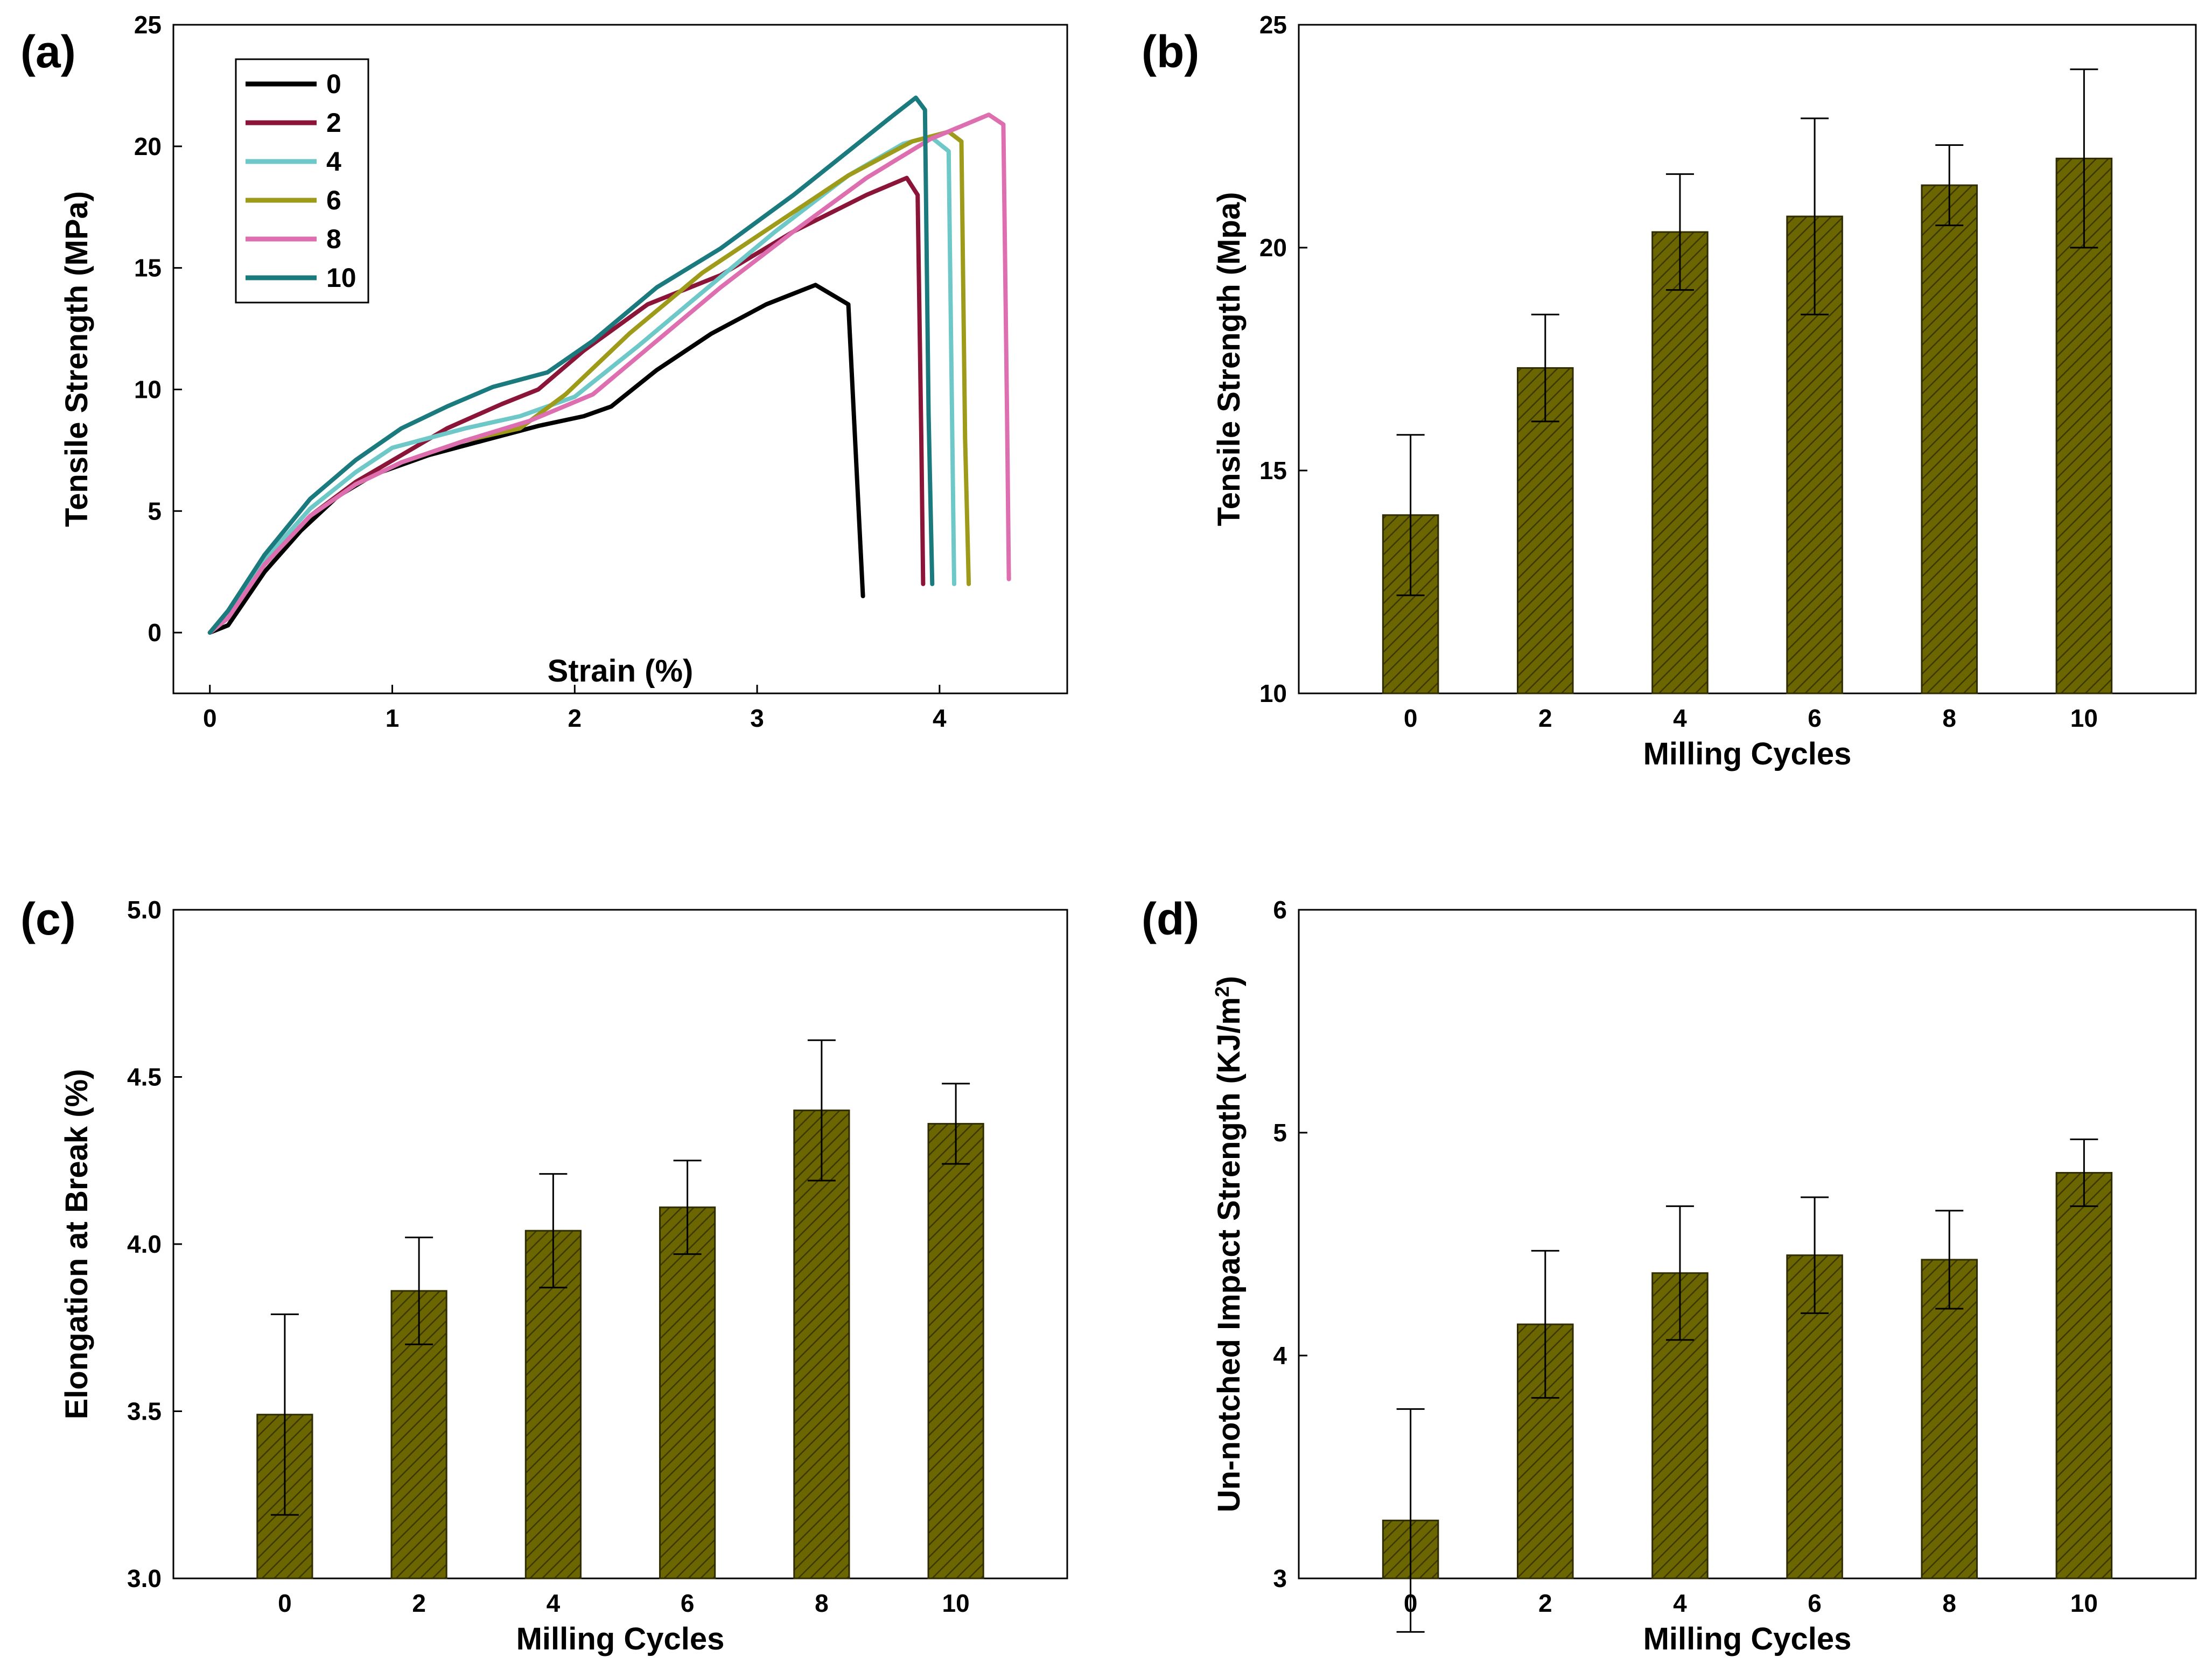  What do you see at coordinates (144, 1077) in the screenshot?
I see `y-tick-label: 4.5` at bounding box center [144, 1077].